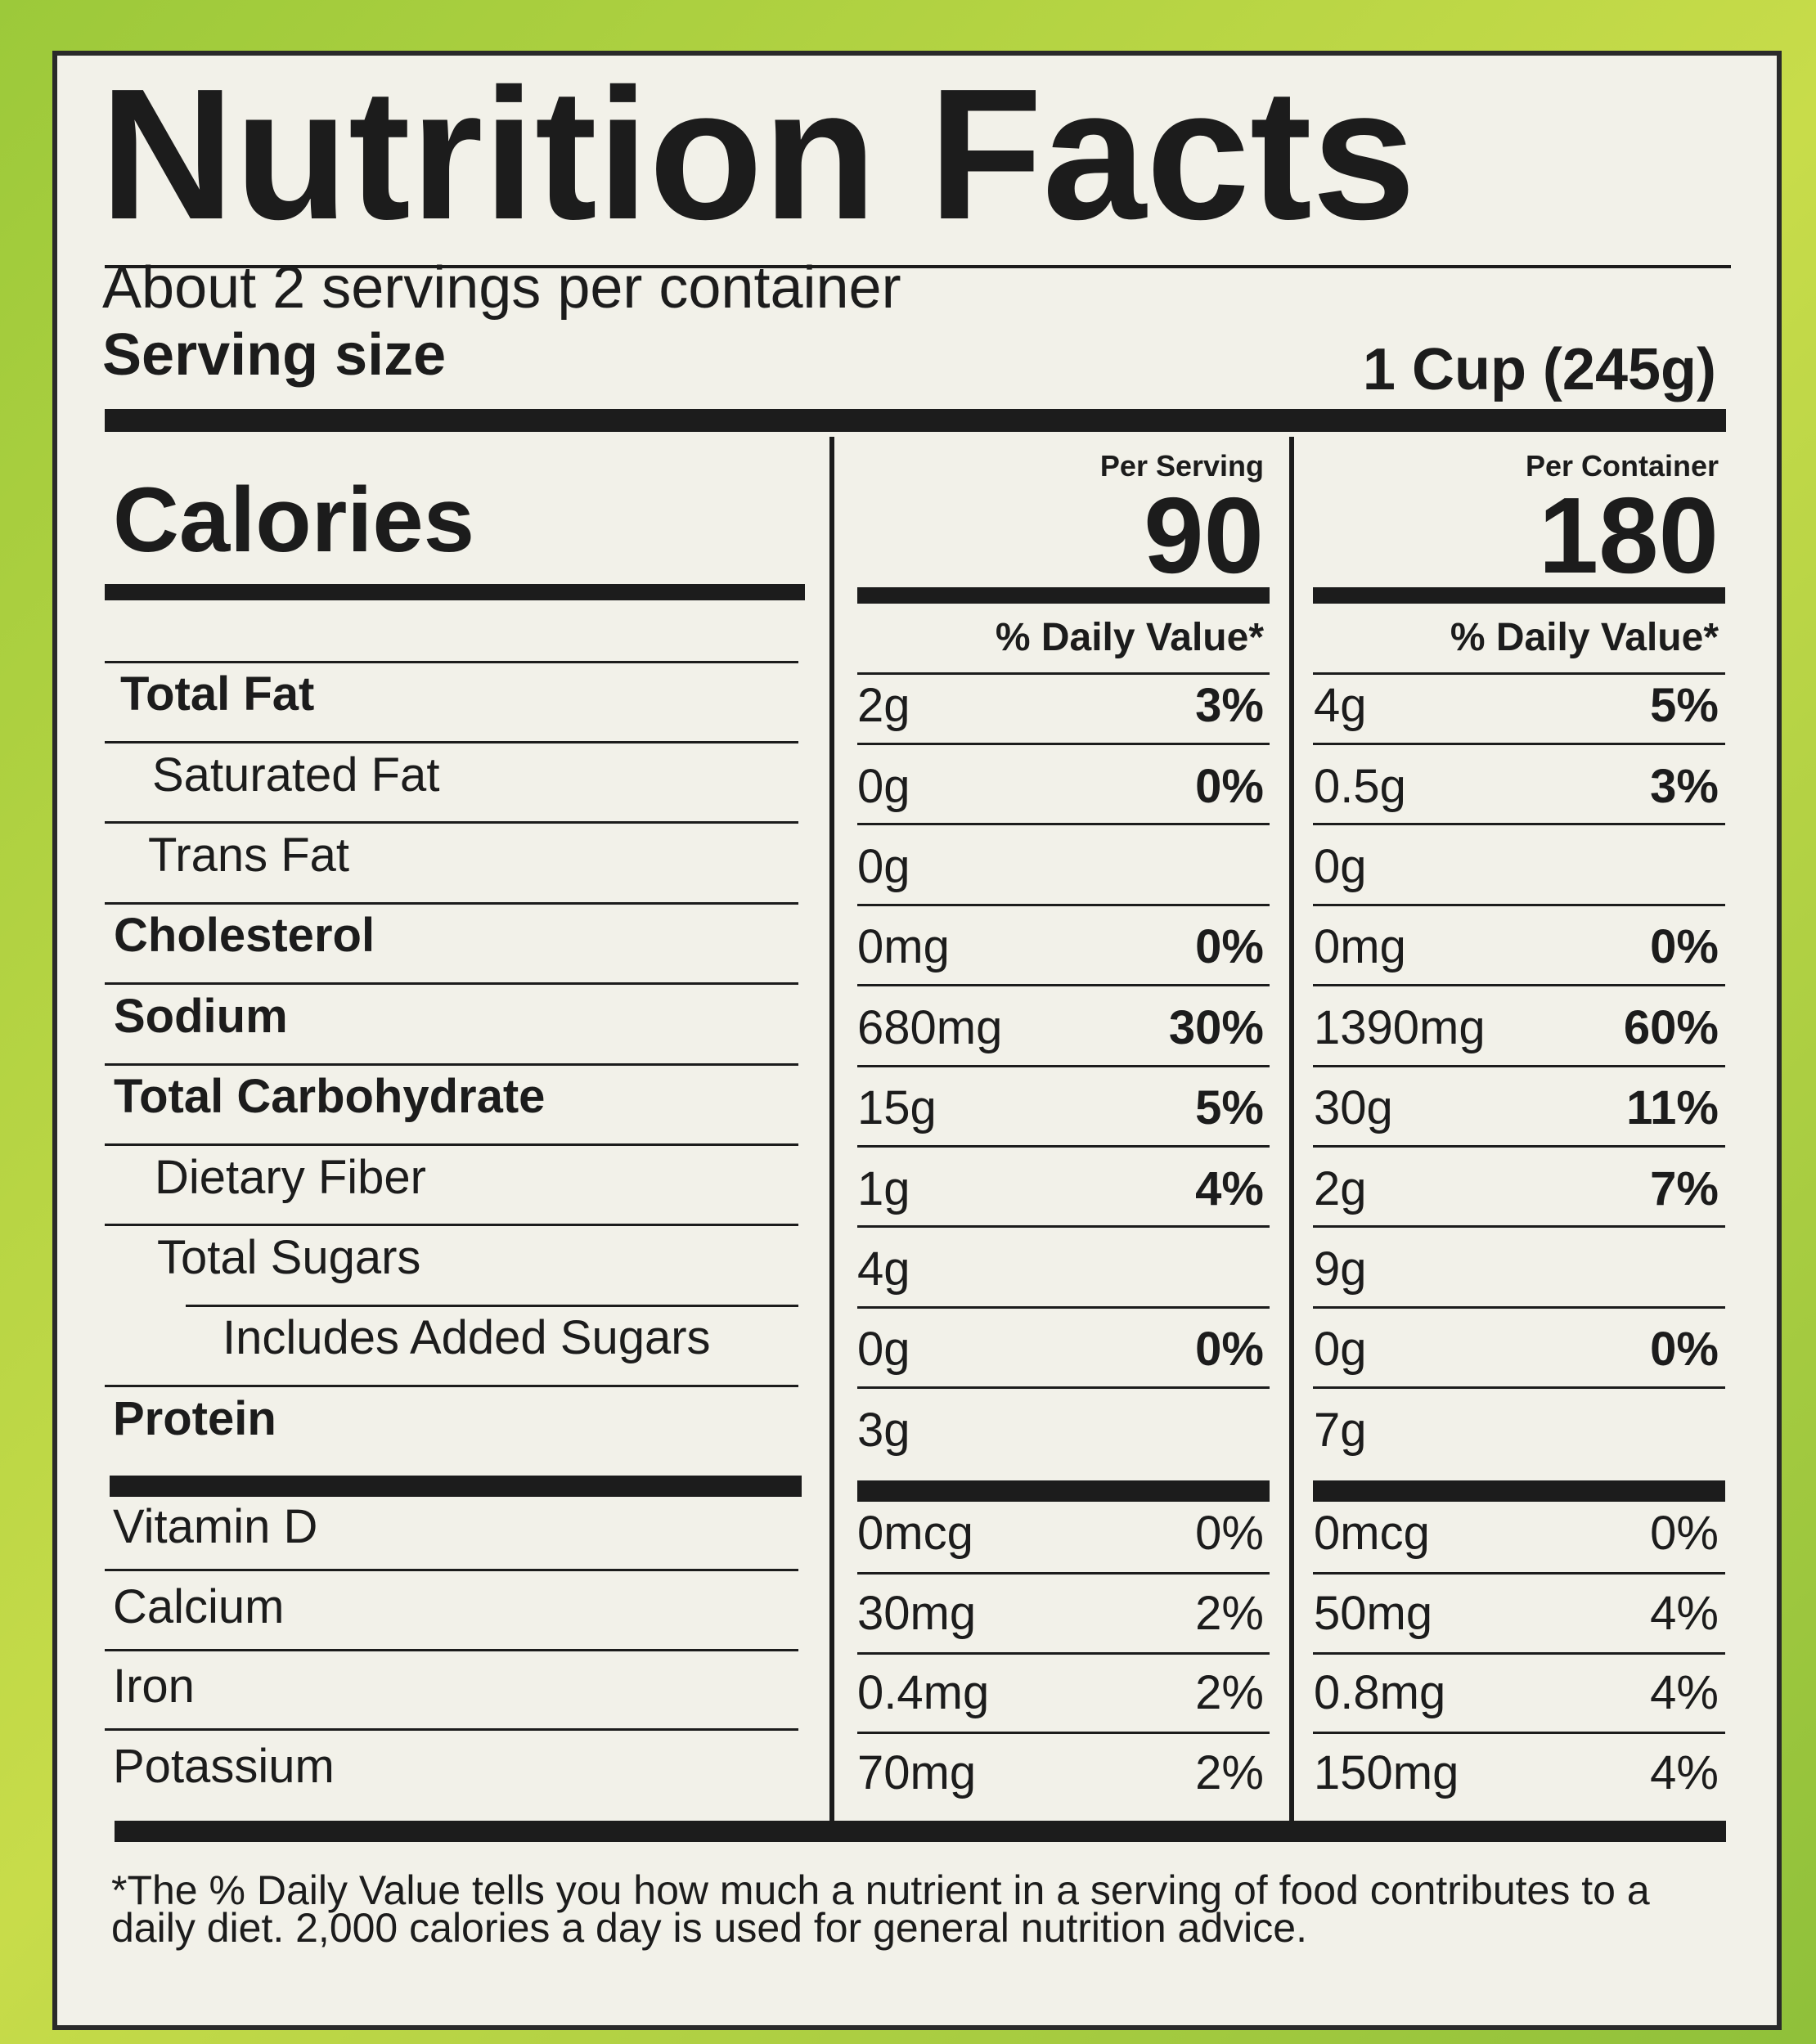 Image resolution: width=1816 pixels, height=2044 pixels. I want to click on amount: 15g, so click(897, 1108).